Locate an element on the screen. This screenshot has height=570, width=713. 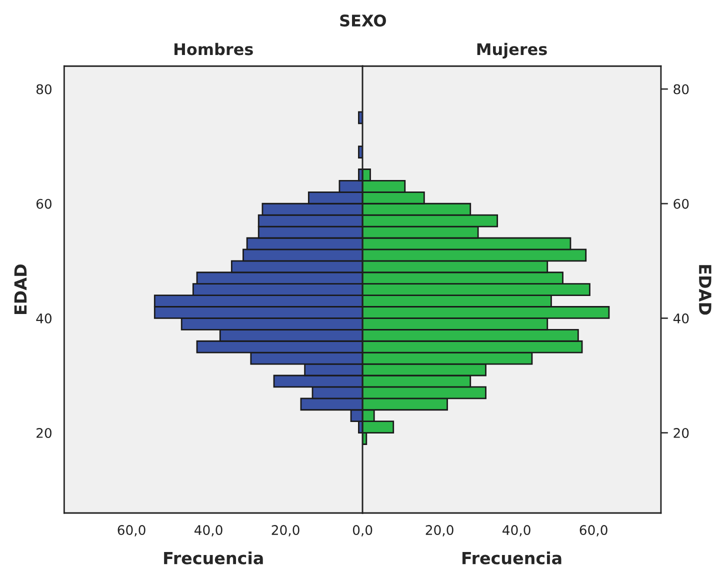
text: SEXO is located at coordinates (363, 20).